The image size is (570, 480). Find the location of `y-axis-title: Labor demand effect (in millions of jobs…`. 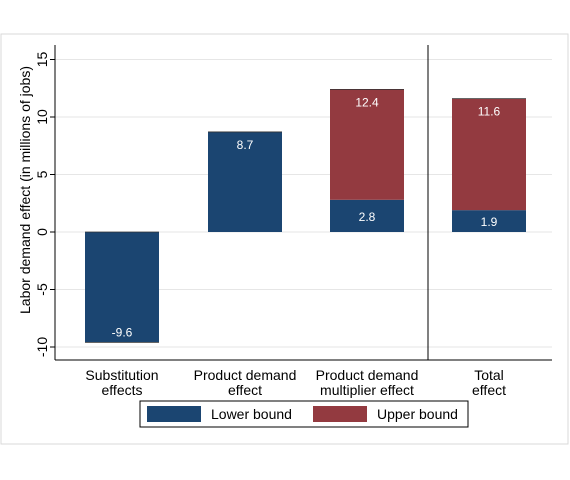

y-axis-title: Labor demand effect (in millions of jobs… is located at coordinates (25, 190).